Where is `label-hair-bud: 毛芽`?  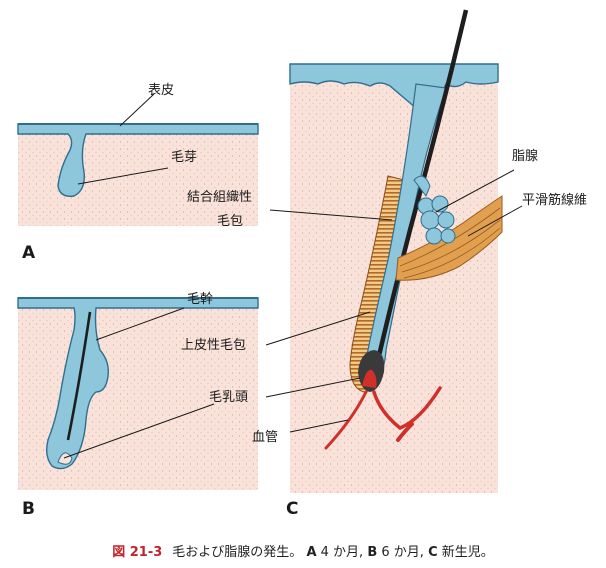 label-hair-bud: 毛芽 is located at coordinates (184, 157).